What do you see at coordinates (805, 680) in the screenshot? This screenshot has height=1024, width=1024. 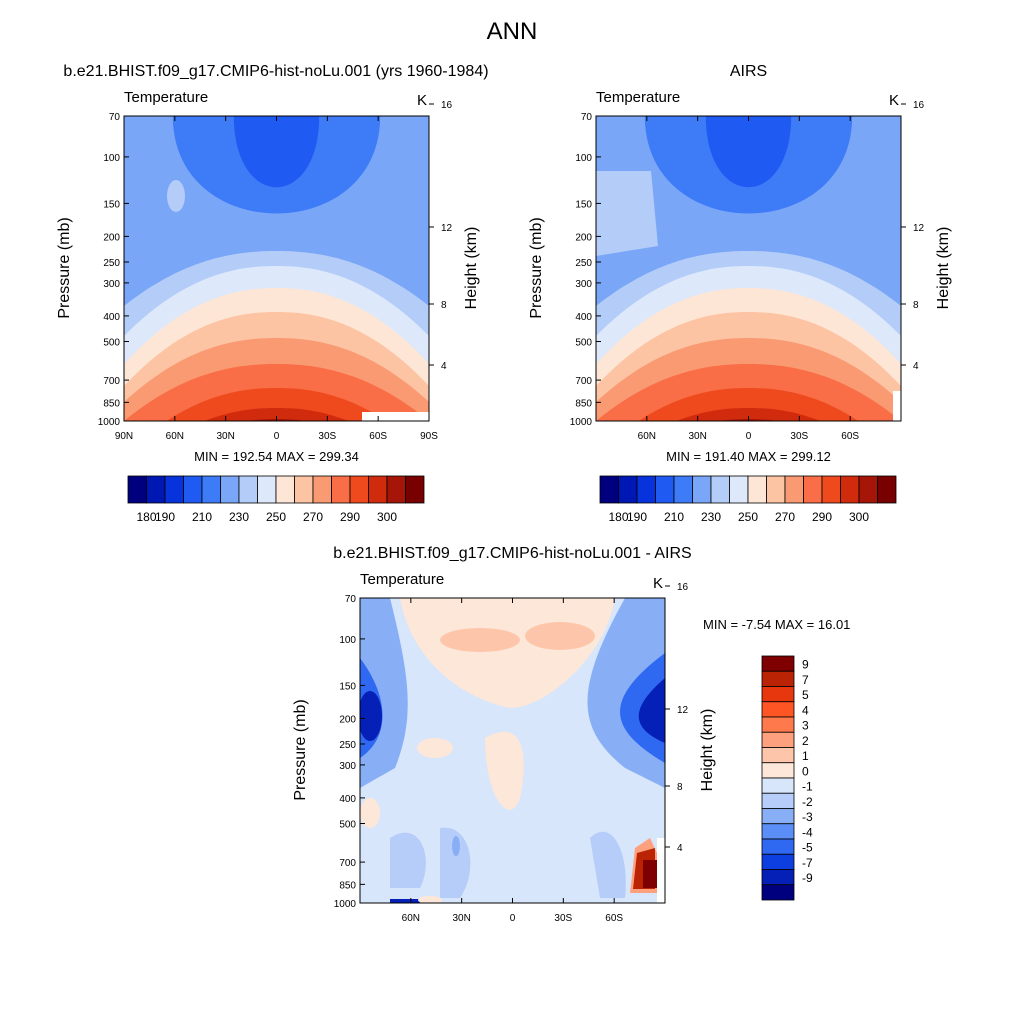 I see `colorbar3-label: 7` at bounding box center [805, 680].